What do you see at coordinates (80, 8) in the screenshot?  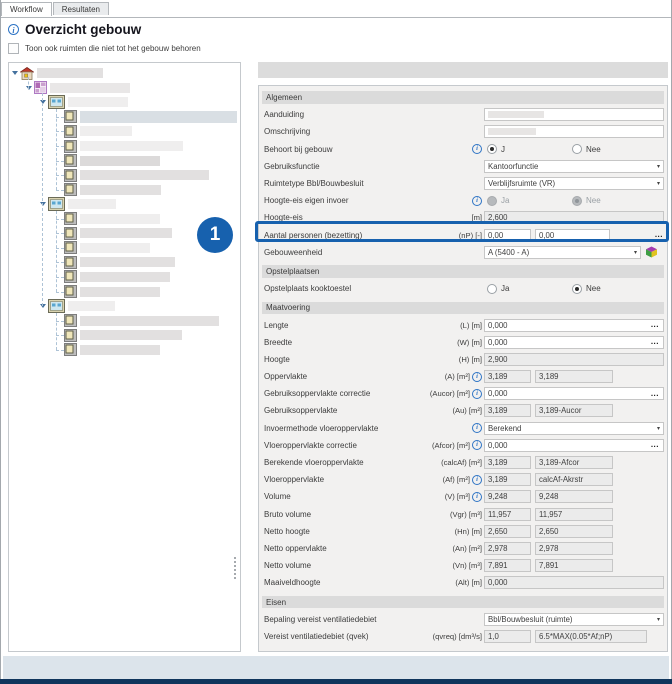 I see `tab-resultaten: Resultaten` at bounding box center [80, 8].